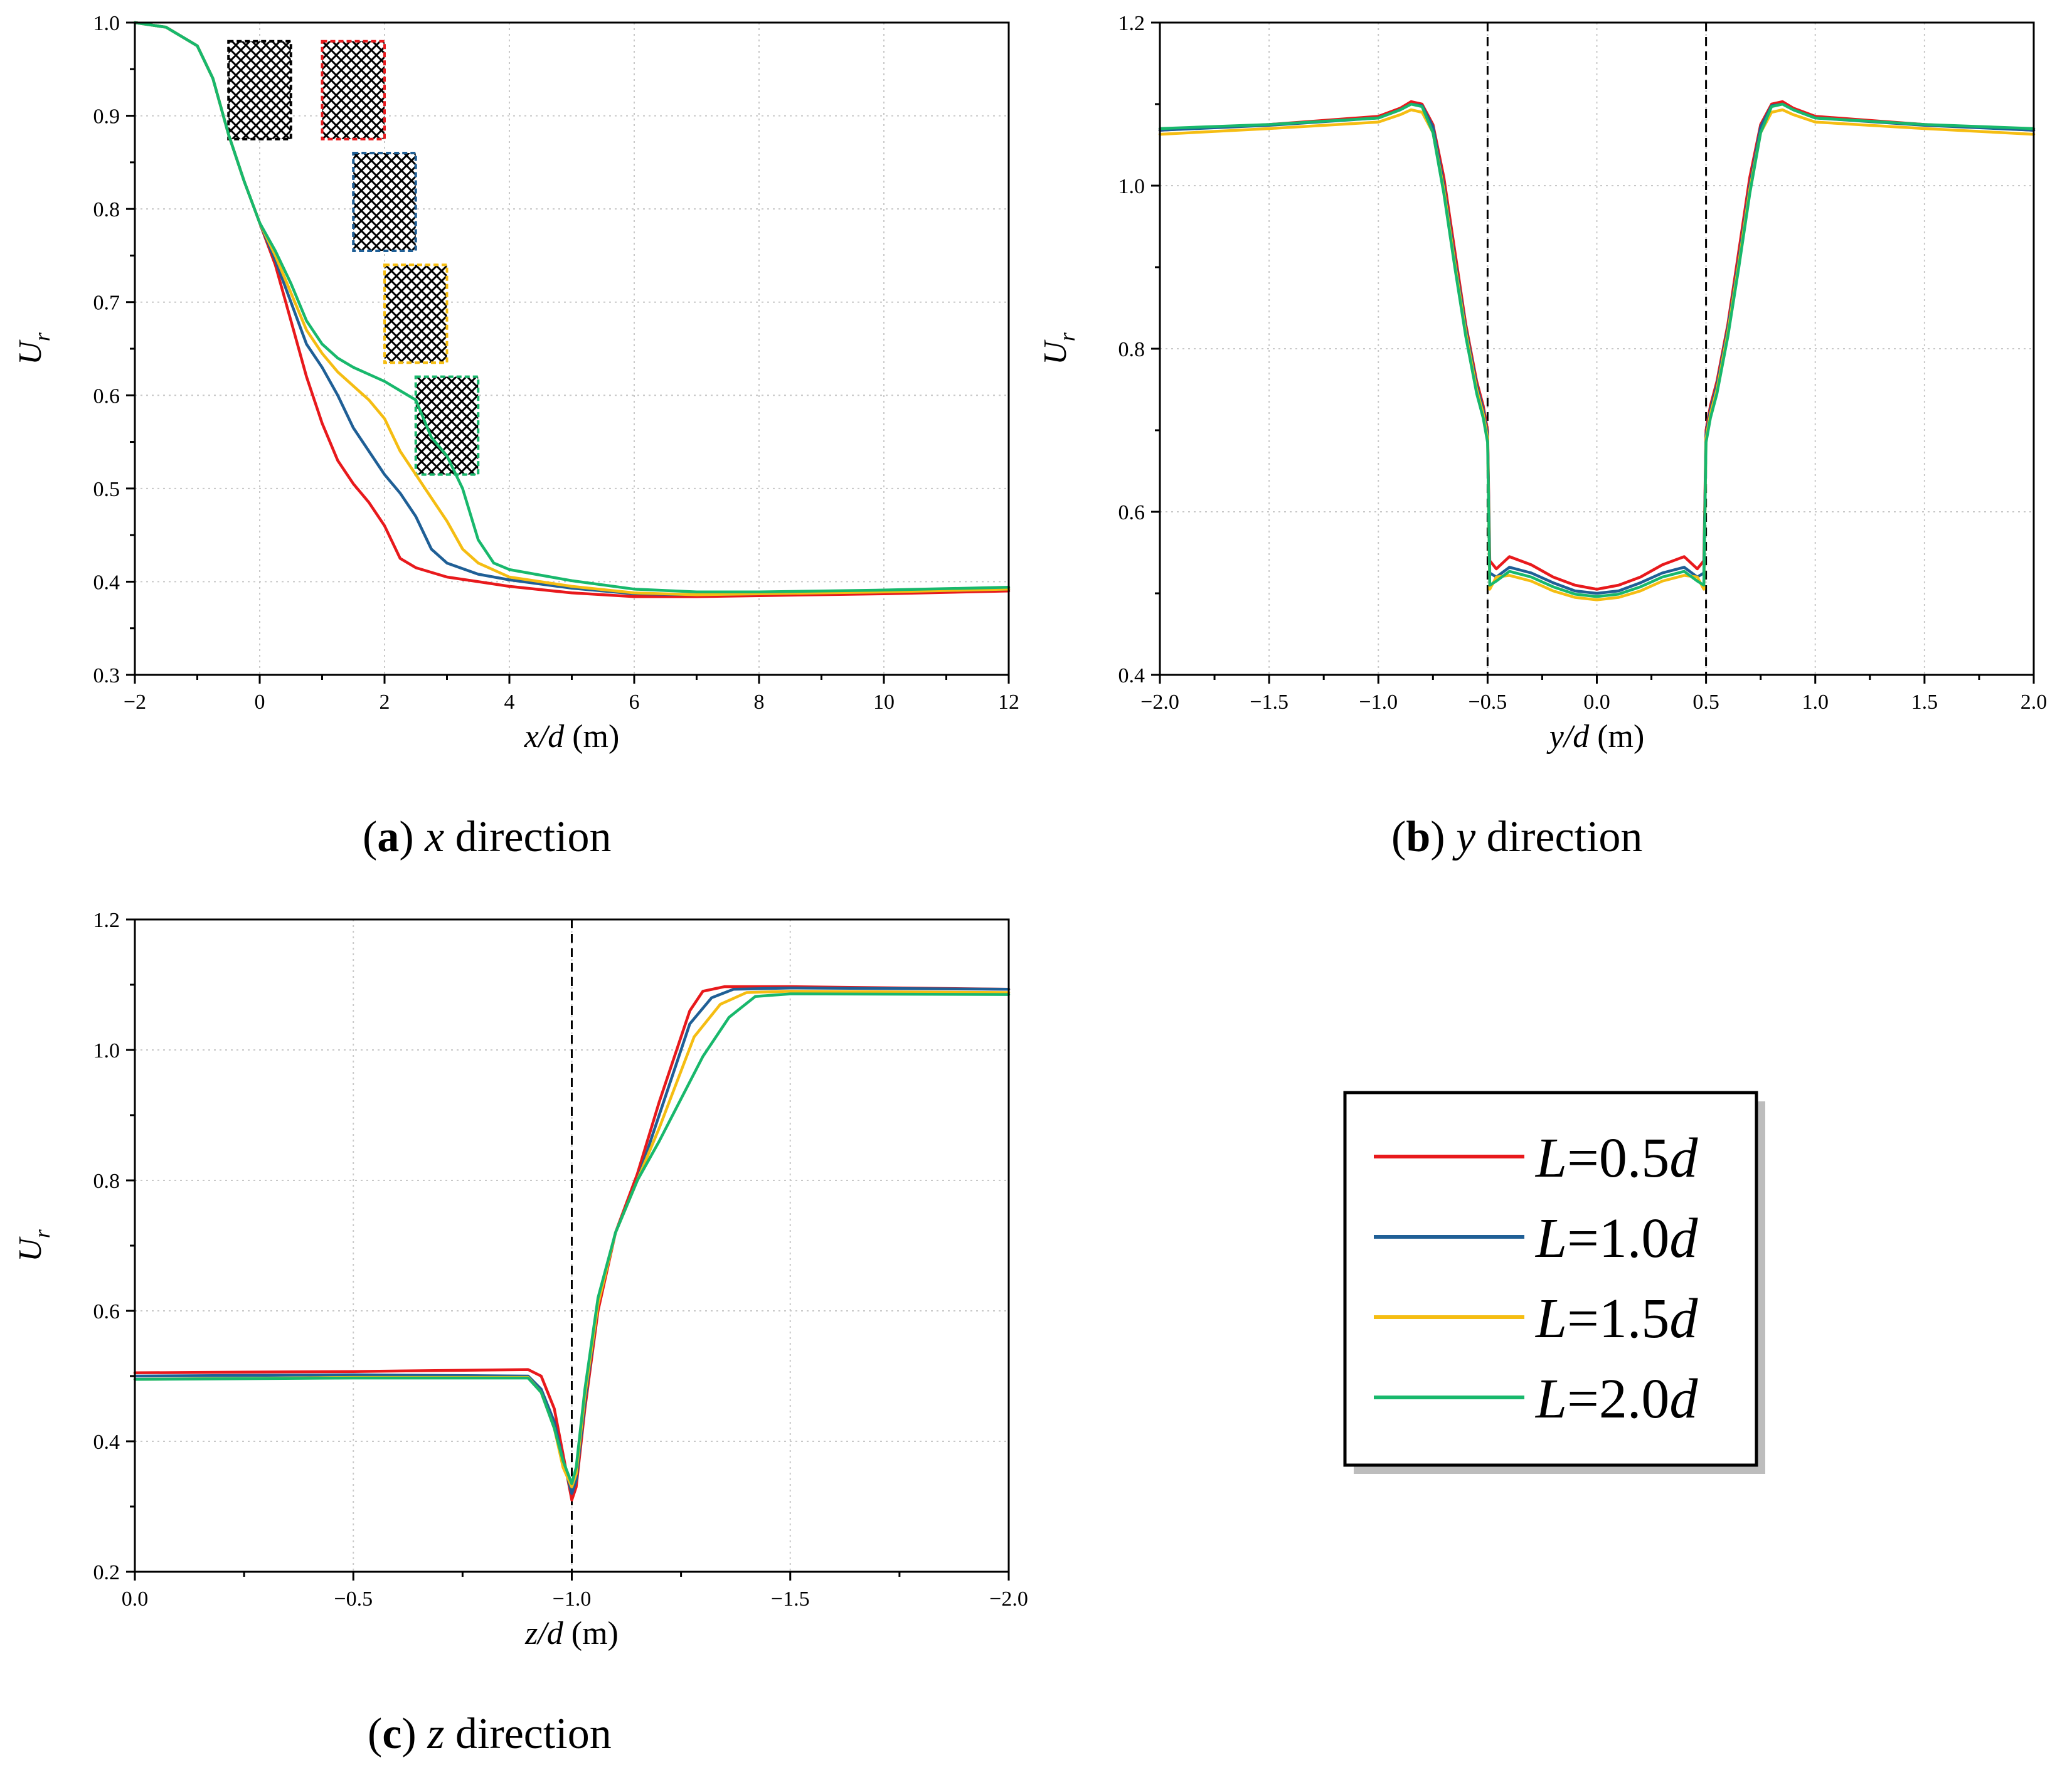  What do you see at coordinates (634, 702) in the screenshot?
I see `x-tick-label: 6` at bounding box center [634, 702].